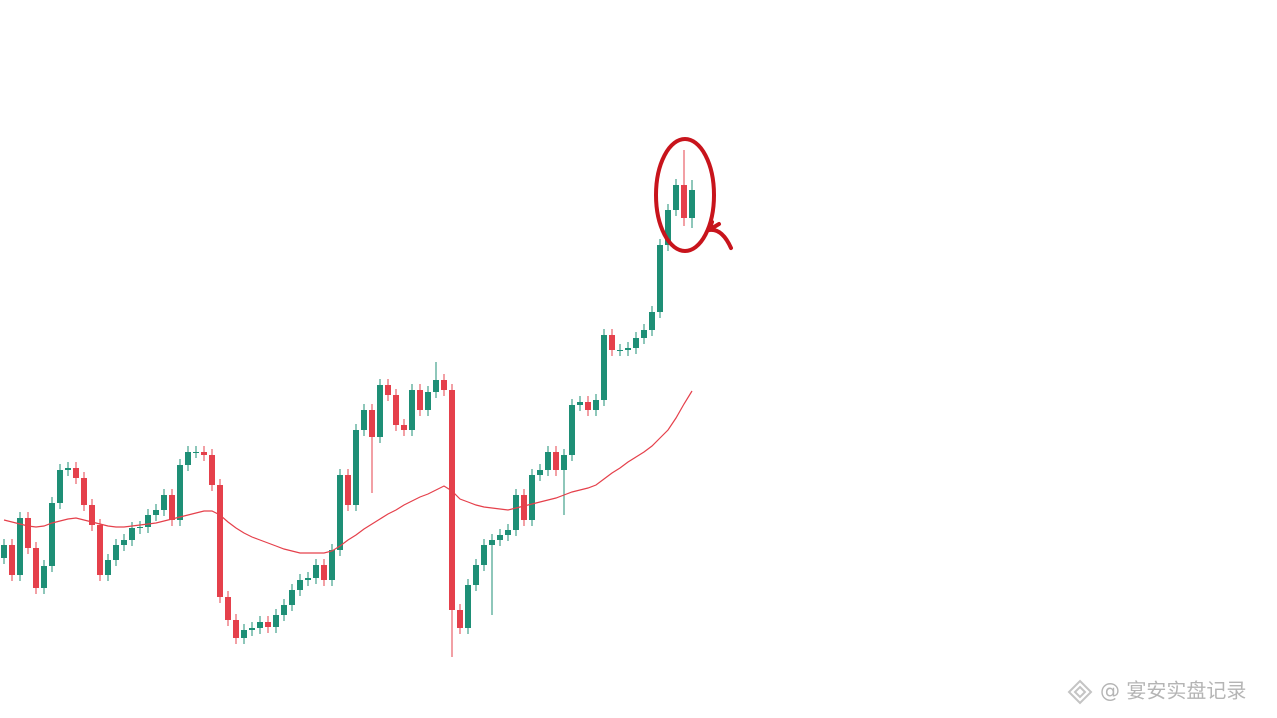  I want to click on watermark: @ 宴安实盘记录, so click(1173, 691).